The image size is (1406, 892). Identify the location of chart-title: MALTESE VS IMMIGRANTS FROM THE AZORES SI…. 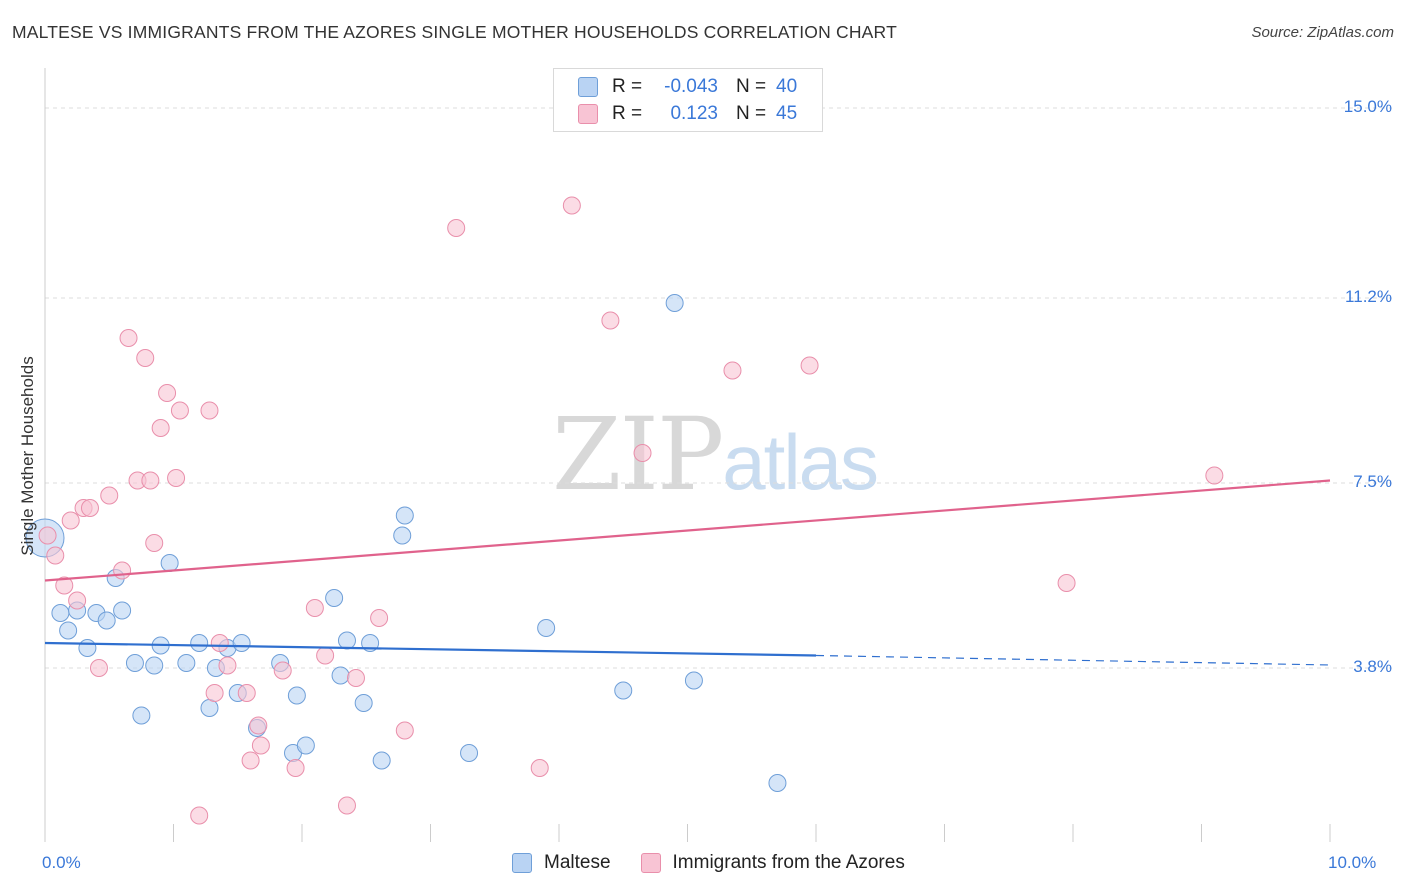
(454, 32).